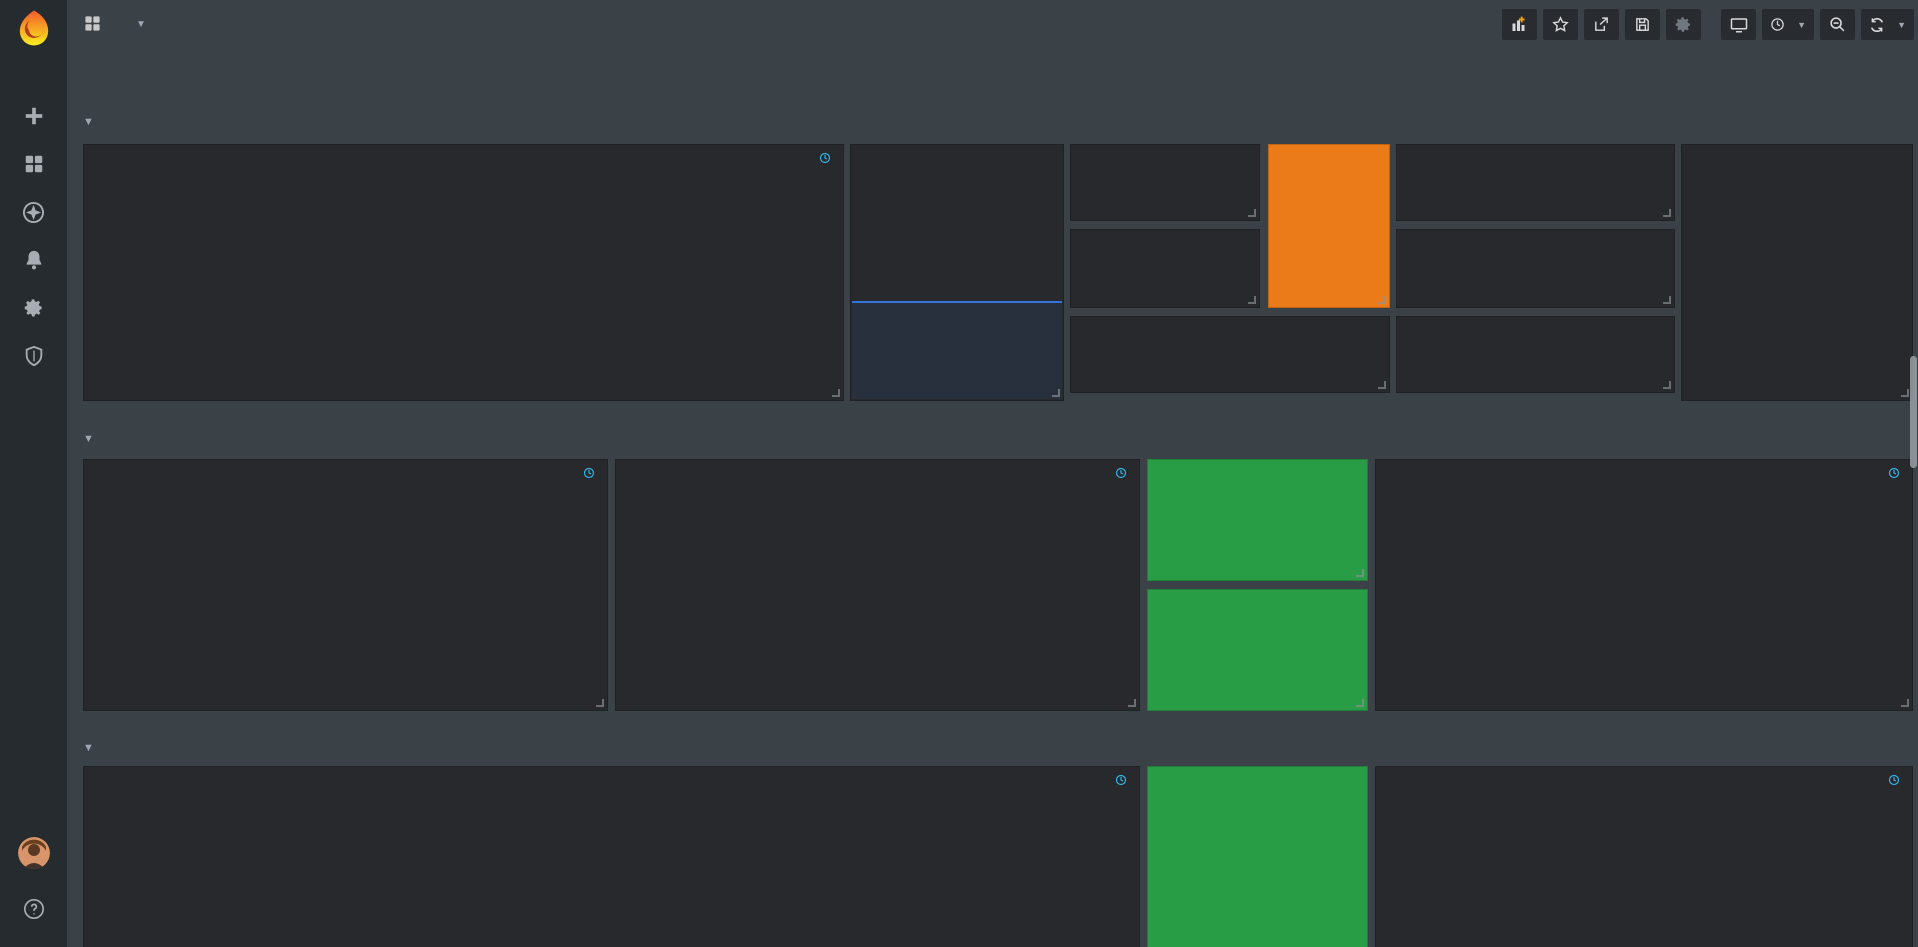 Image resolution: width=1918 pixels, height=947 pixels. I want to click on panel-ups-load-vs-time-left, so click(1797, 272).